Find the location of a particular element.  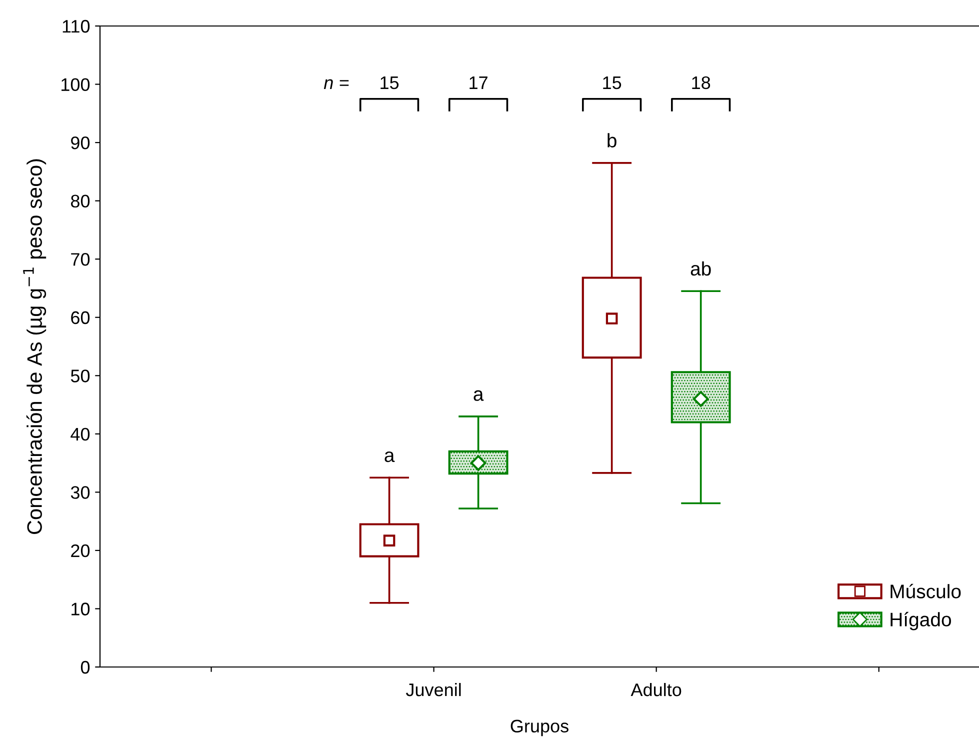

annotation: b is located at coordinates (612, 140).